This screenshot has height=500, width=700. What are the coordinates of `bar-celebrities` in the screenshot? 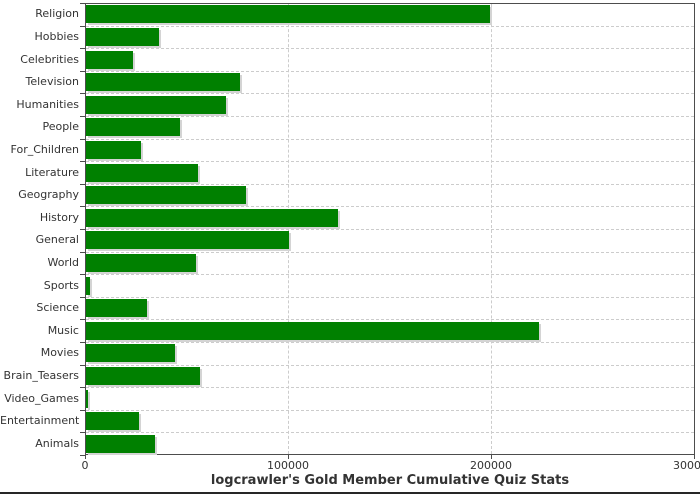 It's located at (109, 60).